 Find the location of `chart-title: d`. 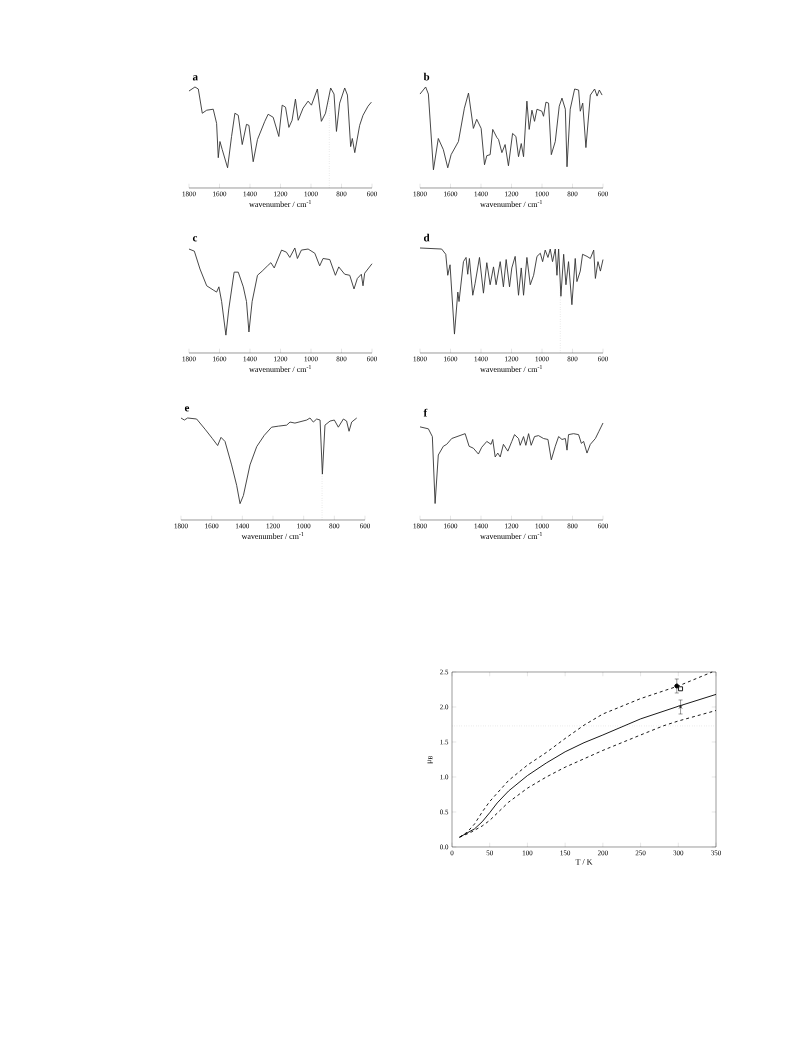

chart-title: d is located at coordinates (426, 237).